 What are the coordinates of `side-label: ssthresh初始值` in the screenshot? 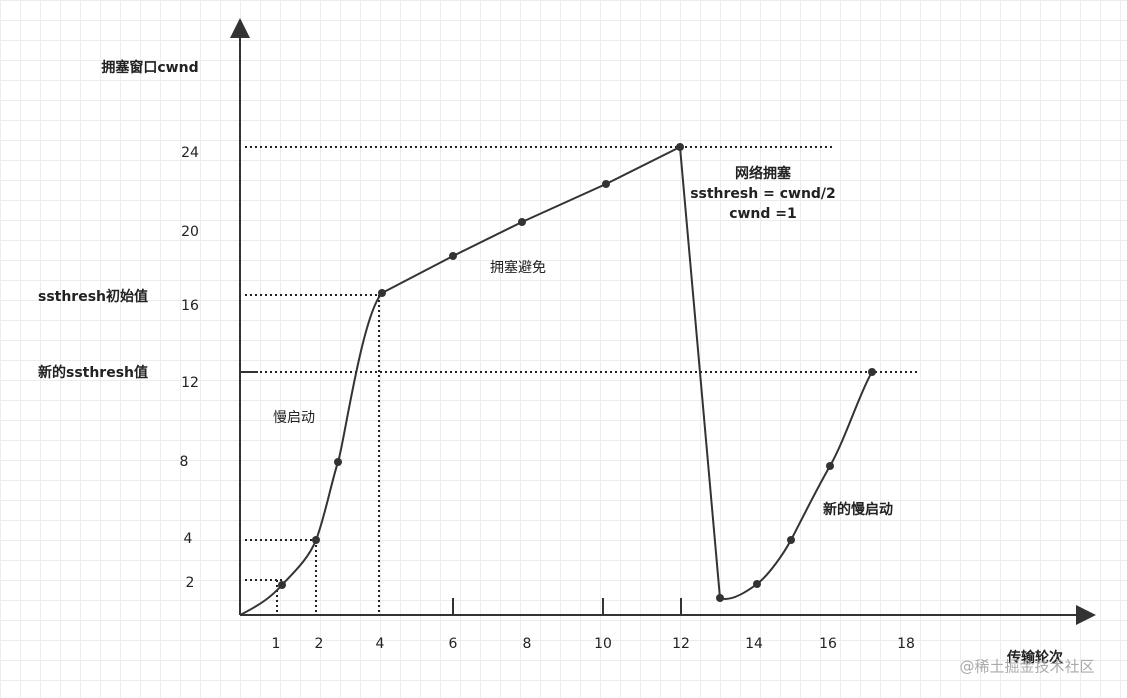 It's located at (93, 296).